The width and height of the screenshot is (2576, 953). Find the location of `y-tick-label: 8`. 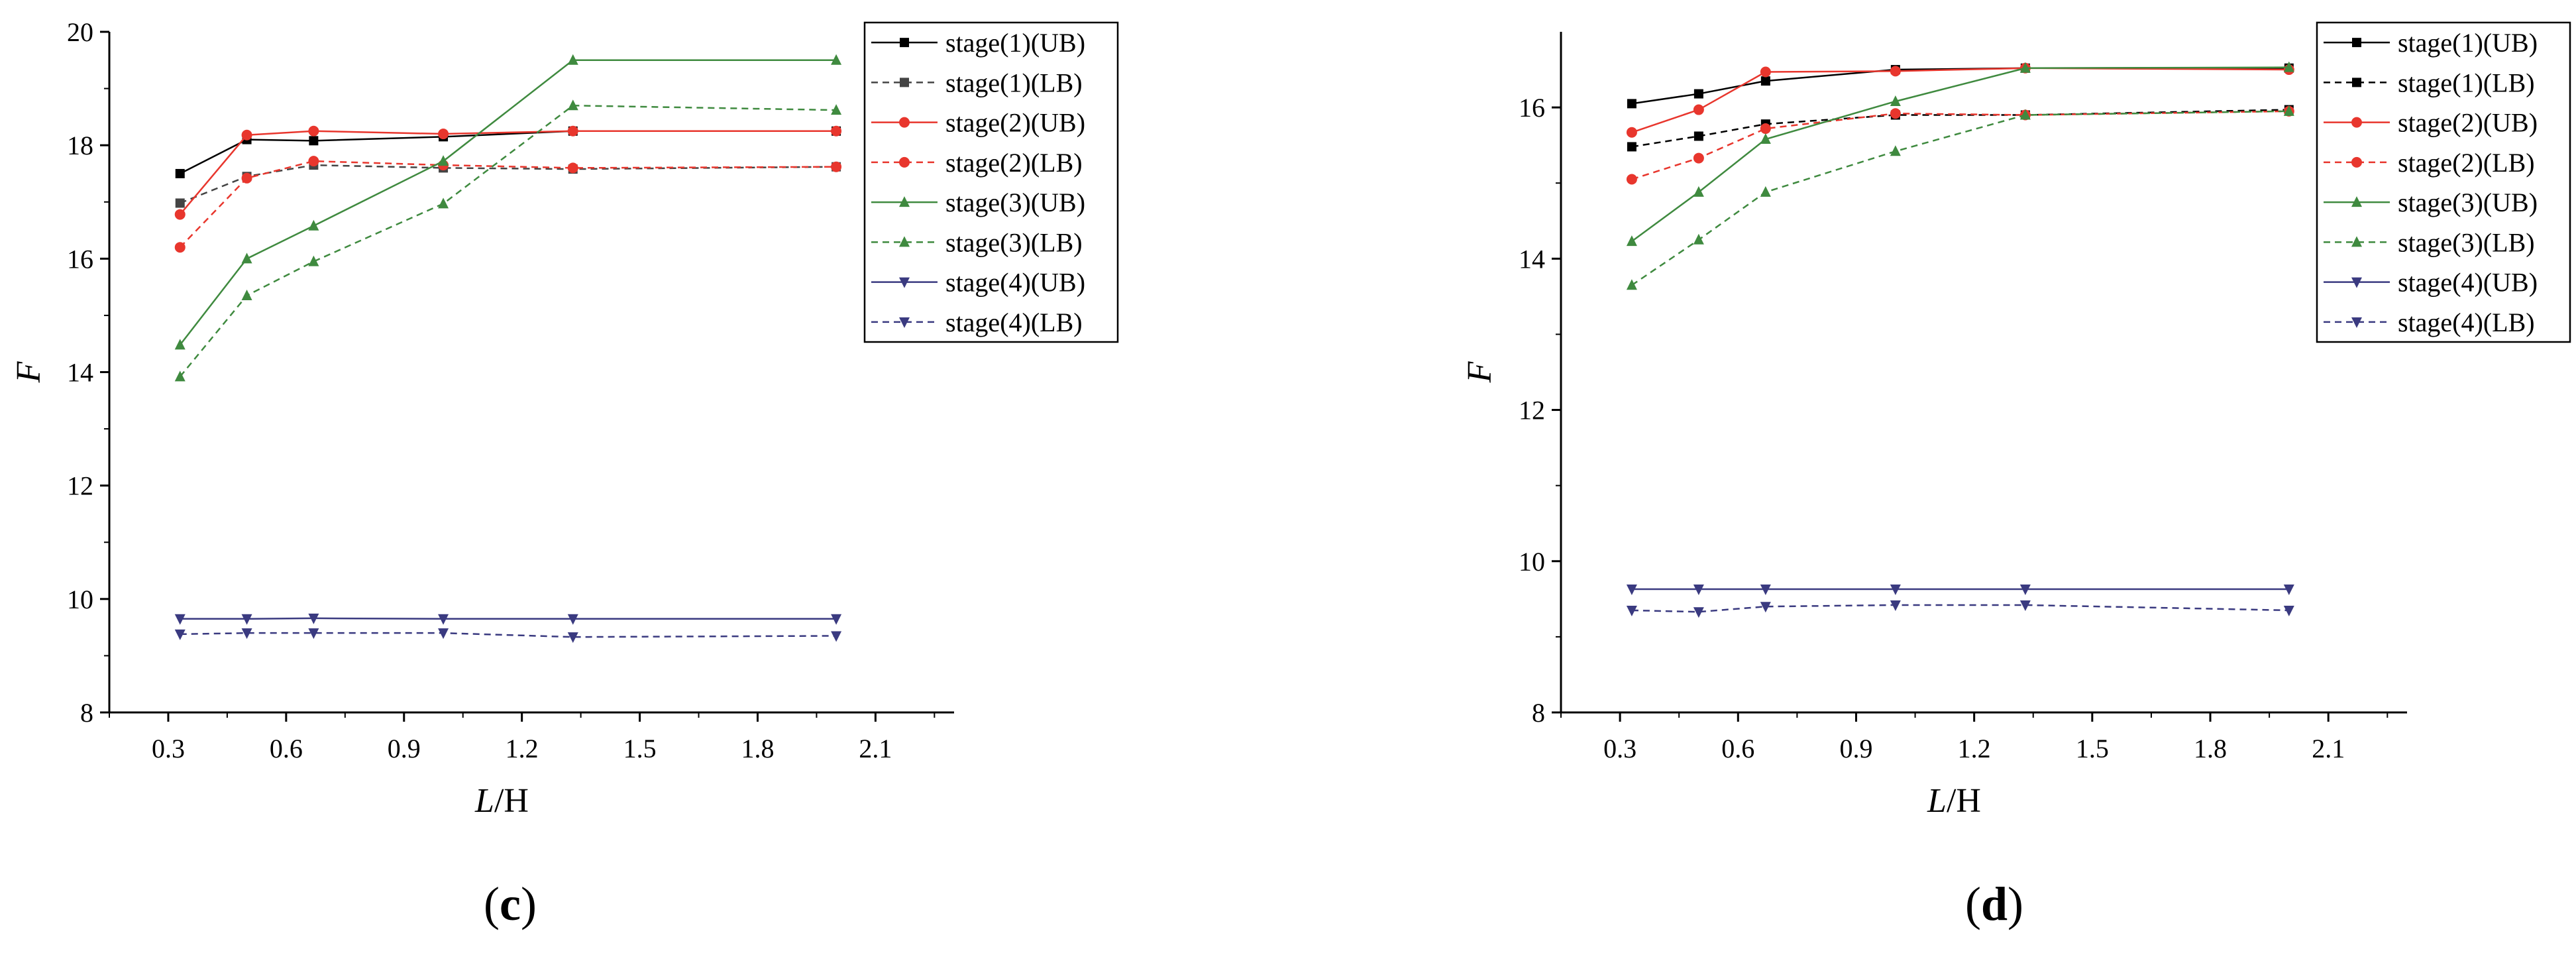

y-tick-label: 8 is located at coordinates (1539, 713).